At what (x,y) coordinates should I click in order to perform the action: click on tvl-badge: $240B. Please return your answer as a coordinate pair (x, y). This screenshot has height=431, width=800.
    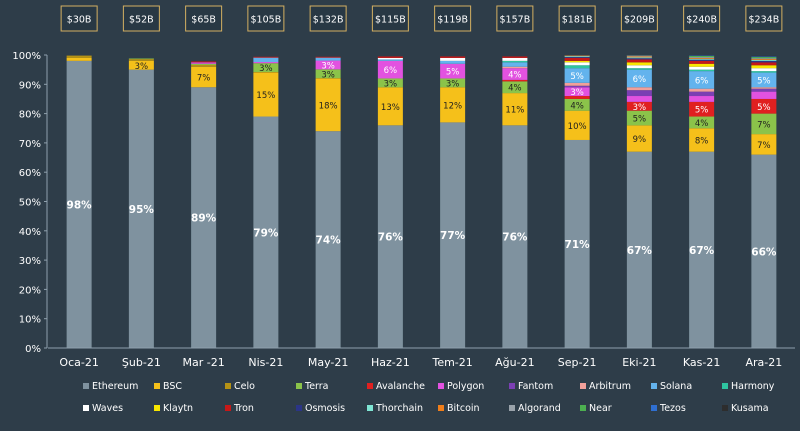
    Looking at the image, I should click on (702, 18).